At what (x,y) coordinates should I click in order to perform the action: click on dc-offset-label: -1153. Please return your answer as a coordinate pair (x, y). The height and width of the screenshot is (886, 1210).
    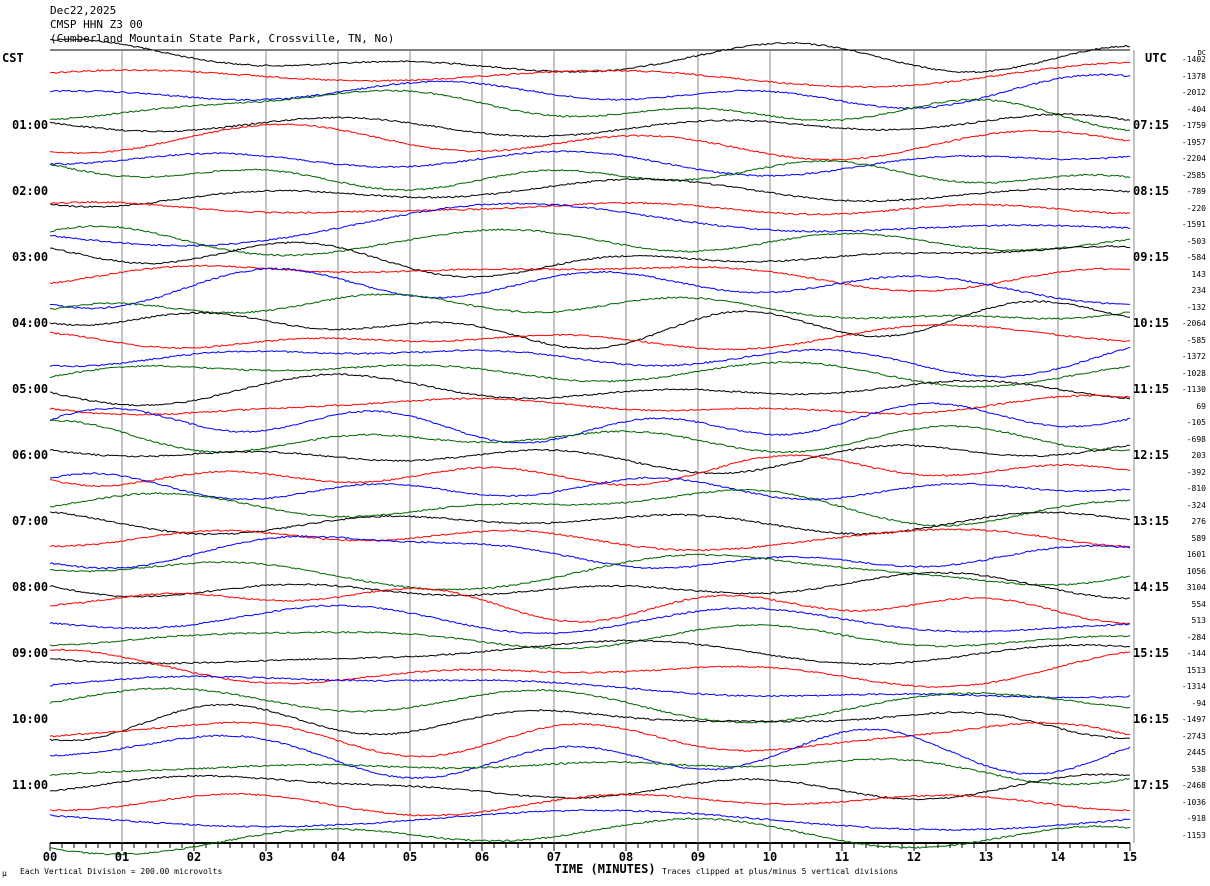
    Looking at the image, I should click on (1193, 835).